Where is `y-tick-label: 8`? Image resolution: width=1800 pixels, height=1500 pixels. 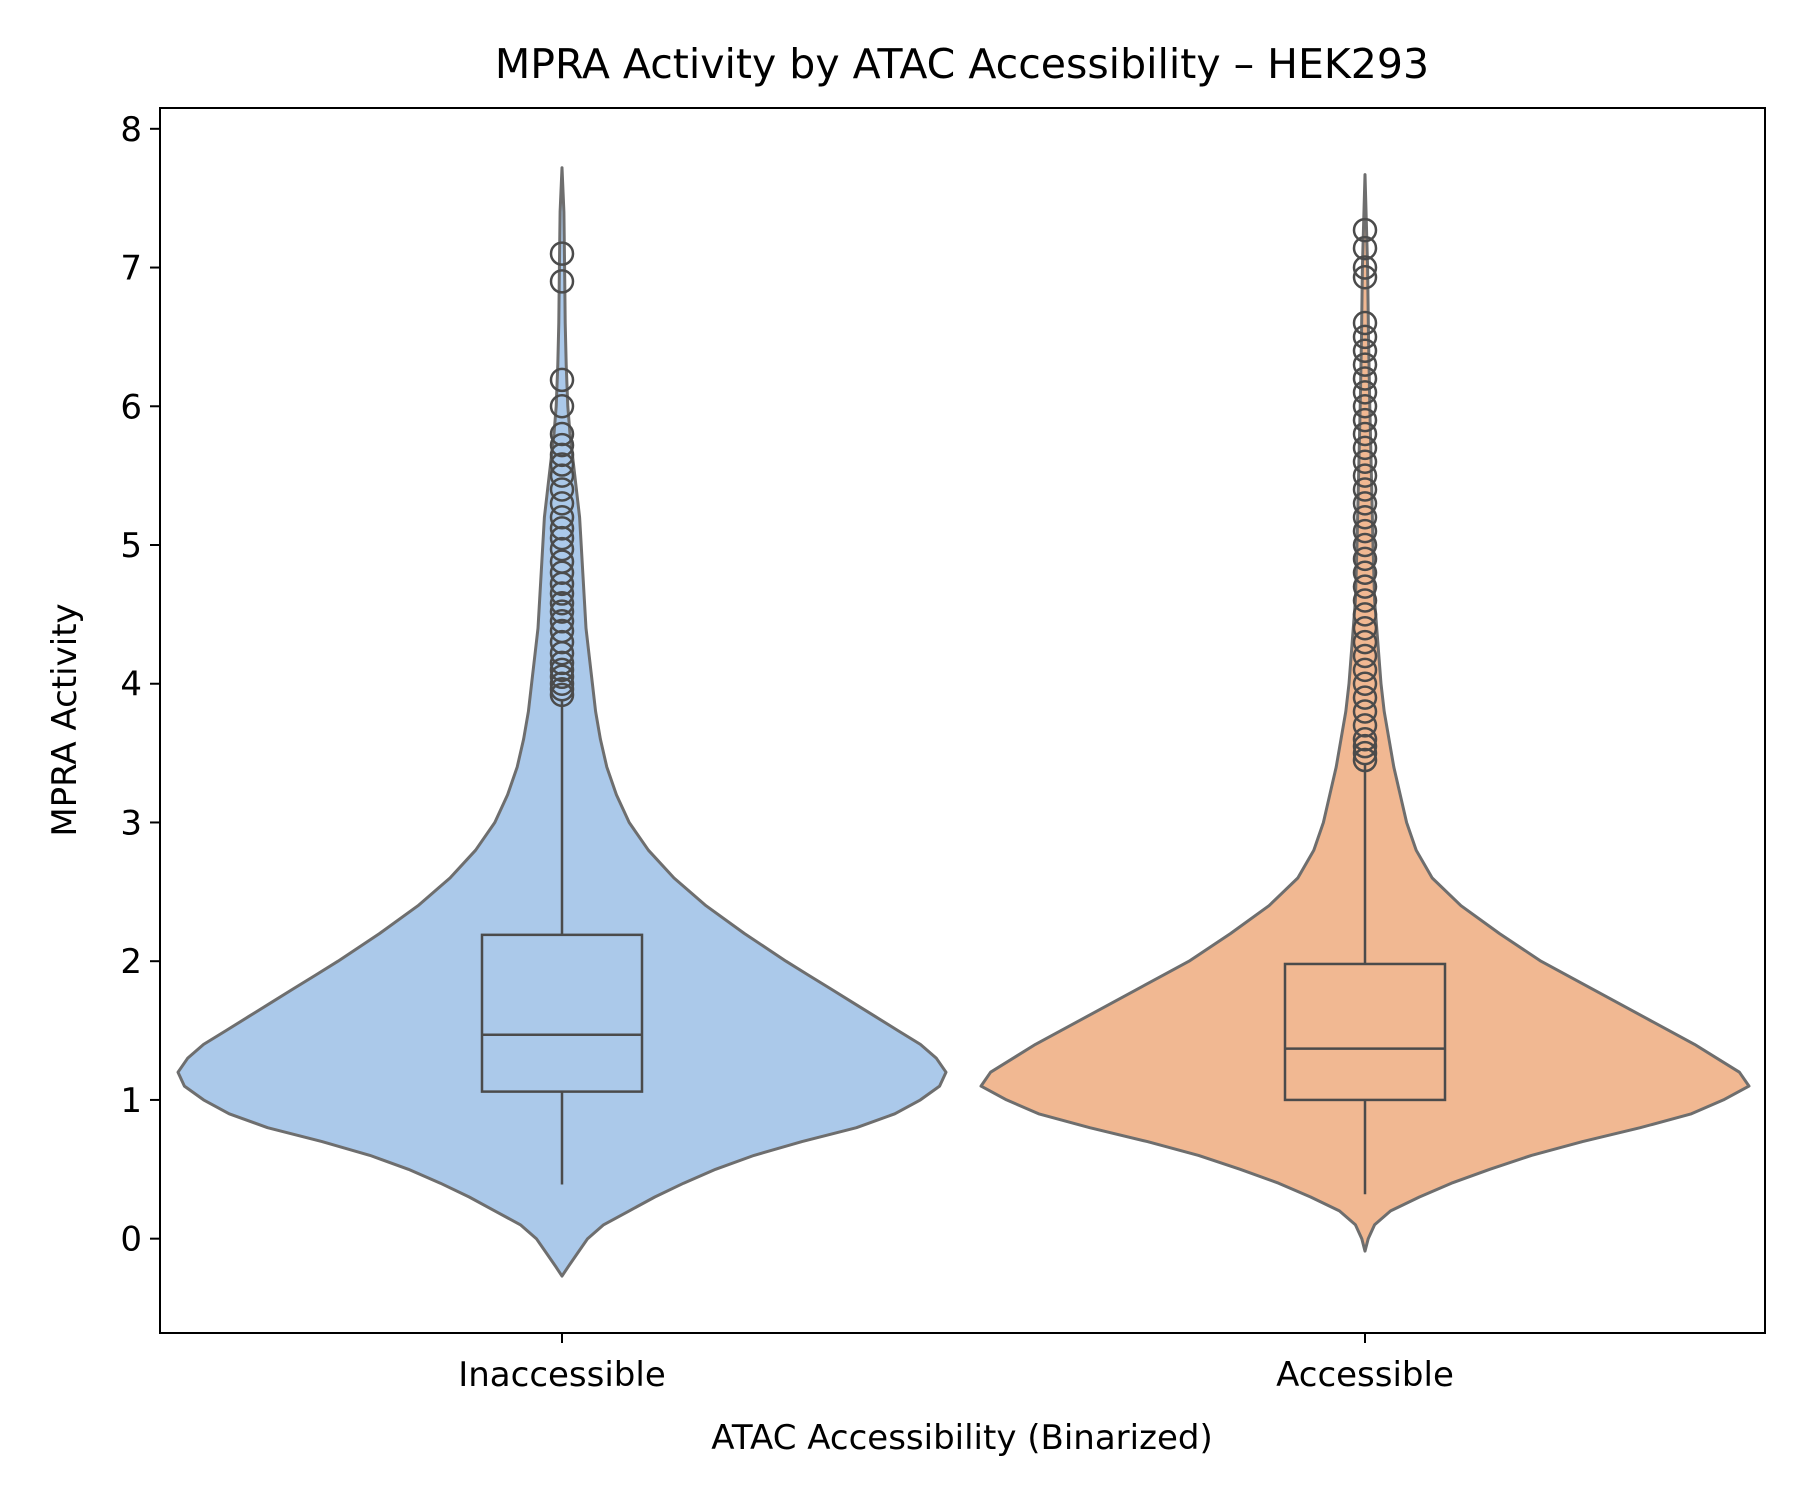 y-tick-label: 8 is located at coordinates (131, 130).